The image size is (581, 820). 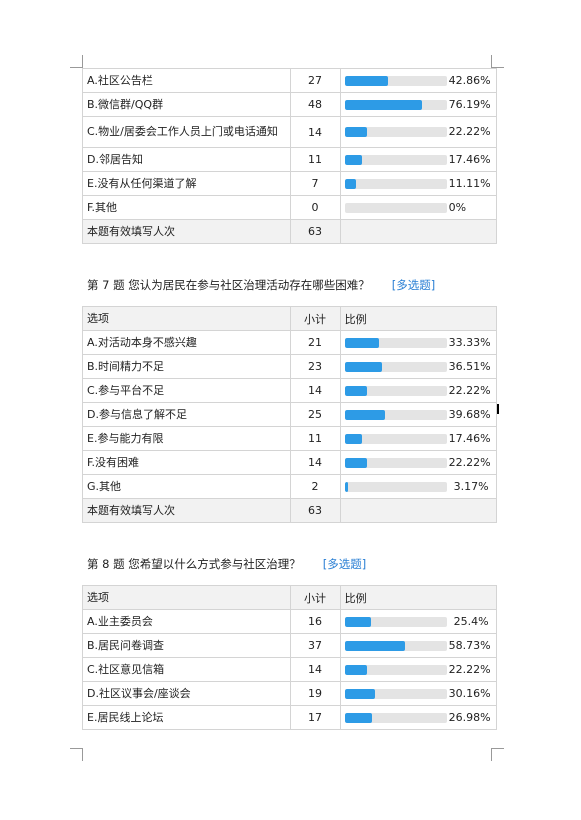 I want to click on table-row: C.社区意见信箱 14 22.22%, so click(x=290, y=669).